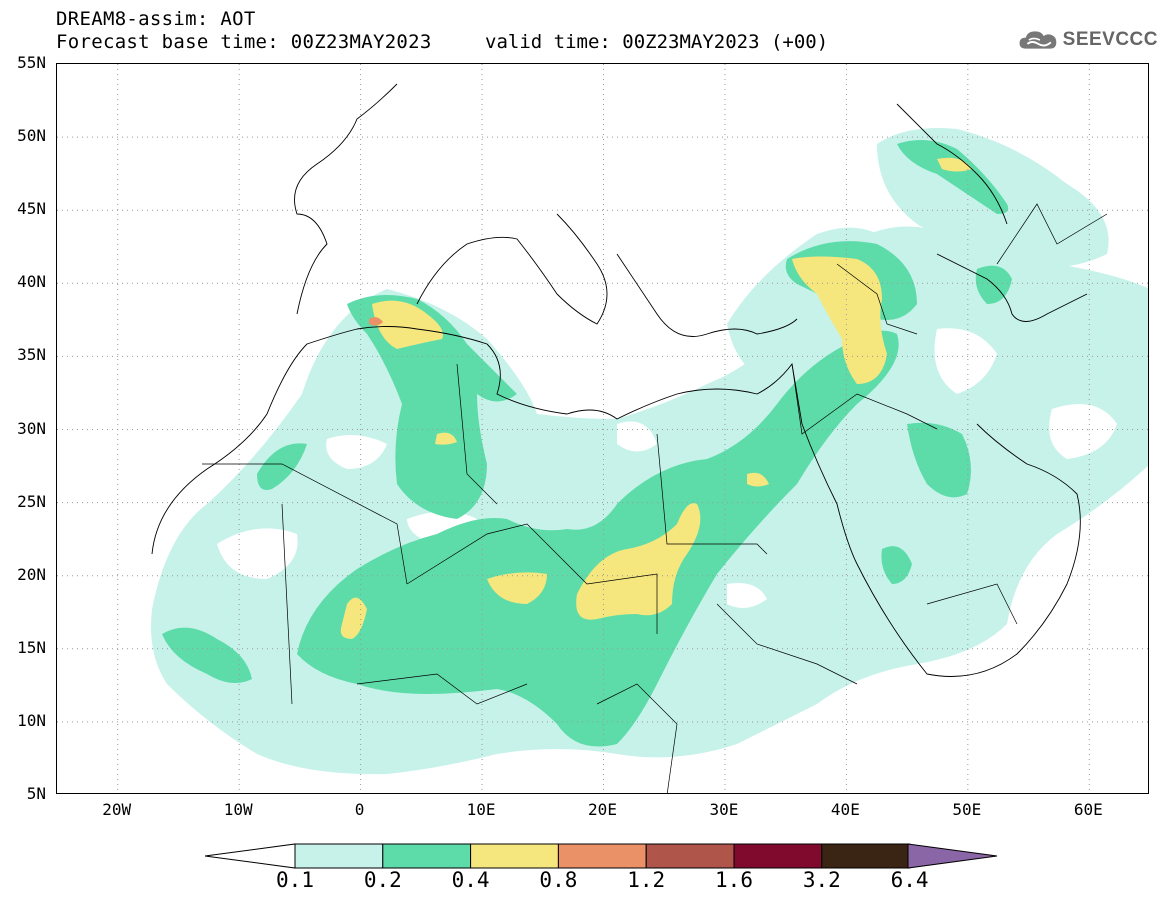 This screenshot has height=905, width=1165. What do you see at coordinates (244, 42) in the screenshot?
I see `forecast-base-time: Forecast base time: 00Z23MAY2023` at bounding box center [244, 42].